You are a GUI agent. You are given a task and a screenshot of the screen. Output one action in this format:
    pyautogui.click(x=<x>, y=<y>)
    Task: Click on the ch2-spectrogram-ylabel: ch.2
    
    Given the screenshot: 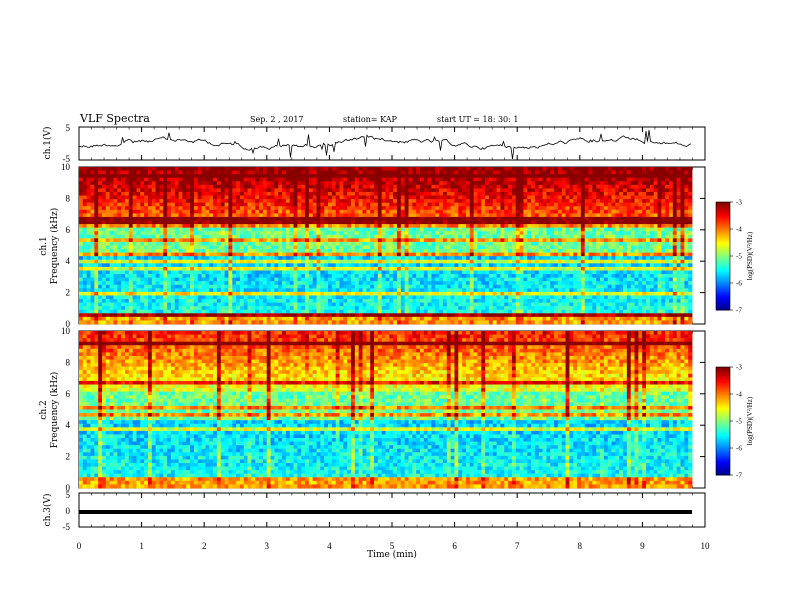 What is the action you would take?
    pyautogui.click(x=44, y=409)
    